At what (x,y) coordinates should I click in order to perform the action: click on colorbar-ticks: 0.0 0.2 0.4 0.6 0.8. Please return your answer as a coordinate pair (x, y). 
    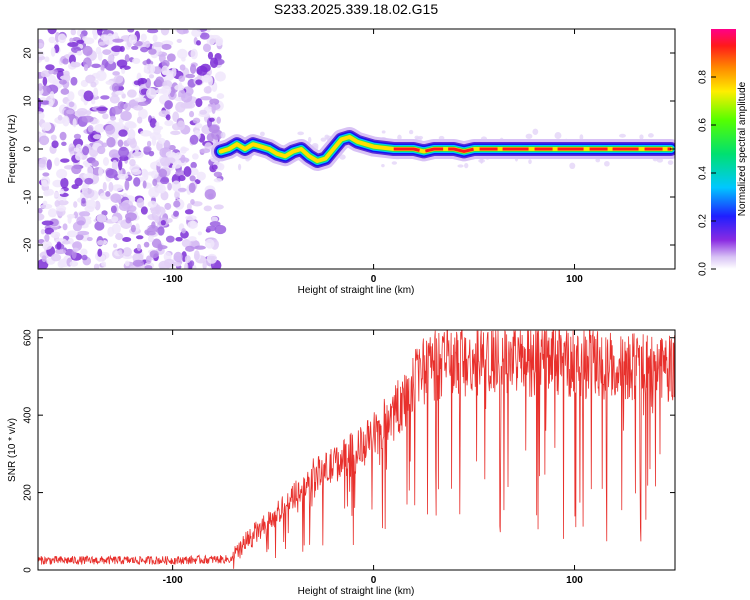
    Looking at the image, I should click on (707, 173).